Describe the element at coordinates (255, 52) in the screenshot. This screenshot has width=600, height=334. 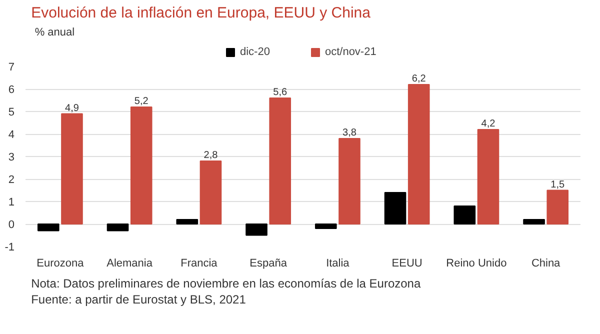
I see `legend-label: dic-20` at that location.